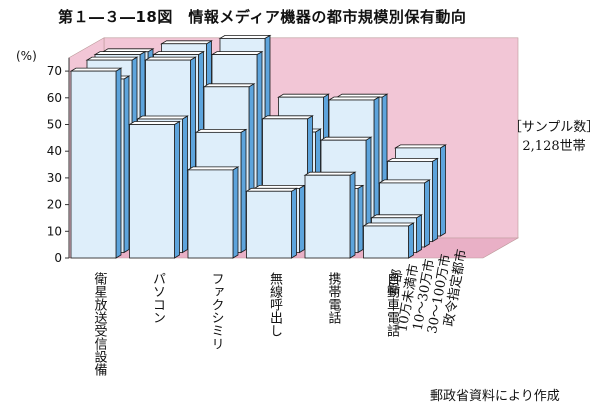  I want to click on category-label: 衛星放送受信設備, so click(100, 324).